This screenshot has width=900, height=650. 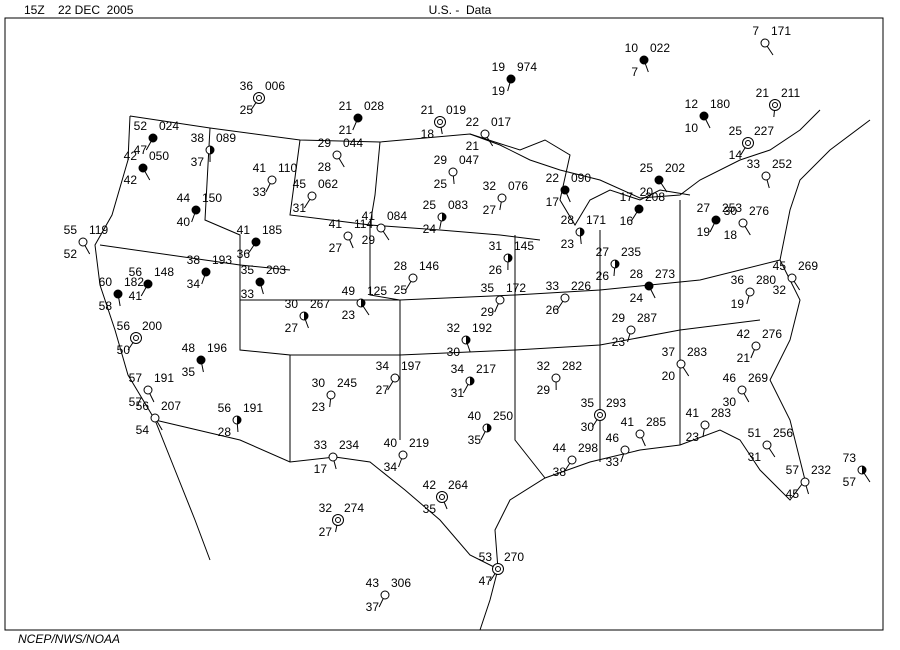 What do you see at coordinates (136, 296) in the screenshot?
I see `dewpoint: 41` at bounding box center [136, 296].